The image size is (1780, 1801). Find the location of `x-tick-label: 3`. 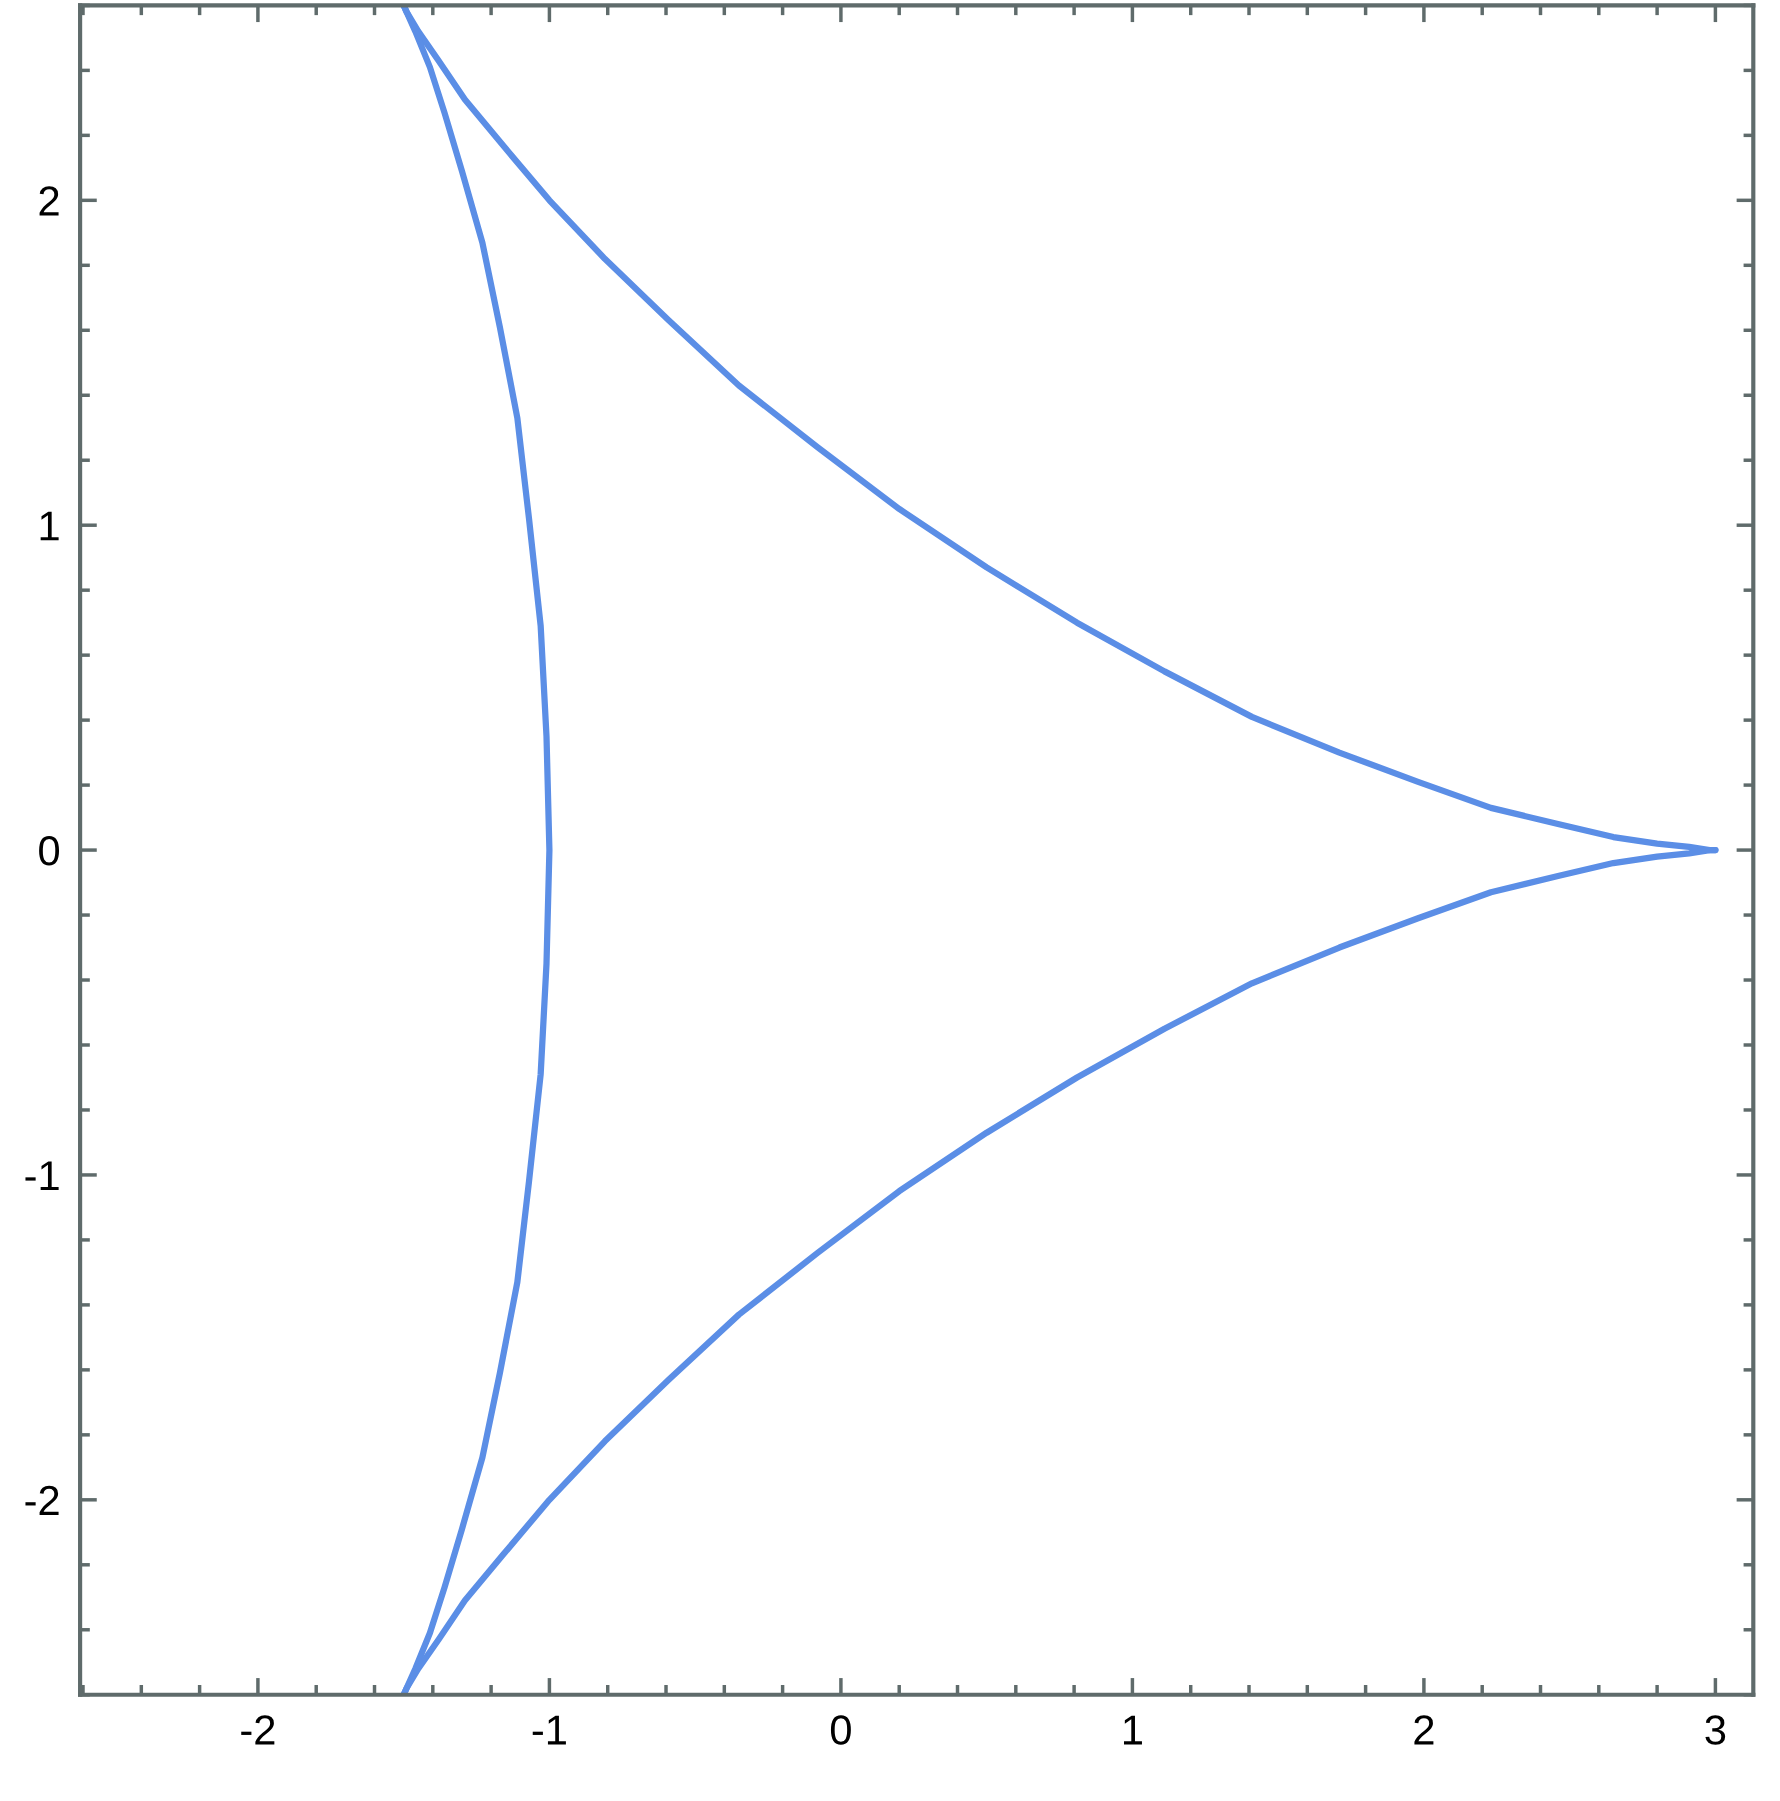

x-tick-label: 3 is located at coordinates (1715, 1730).